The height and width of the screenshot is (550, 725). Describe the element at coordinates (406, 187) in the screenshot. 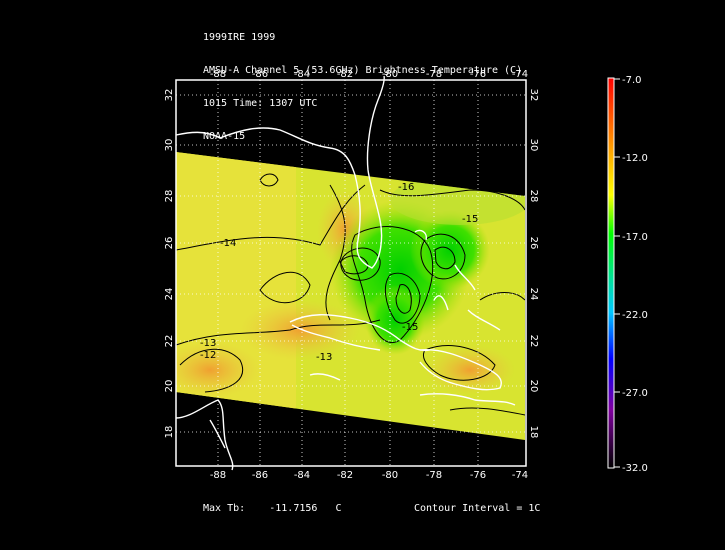

I see `contour-label: -16` at that location.